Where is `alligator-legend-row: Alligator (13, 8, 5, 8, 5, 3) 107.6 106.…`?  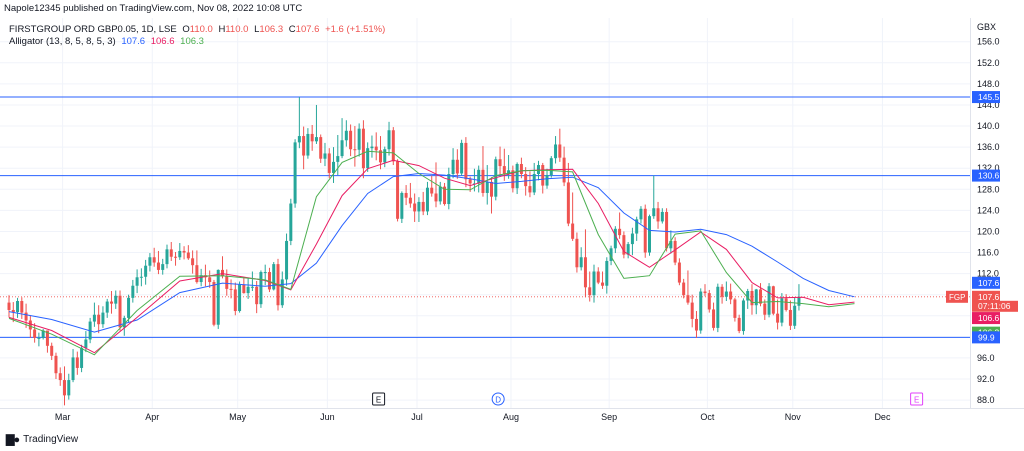 alligator-legend-row: Alligator (13, 8, 5, 8, 5, 3) 107.6 106.… is located at coordinates (197, 42).